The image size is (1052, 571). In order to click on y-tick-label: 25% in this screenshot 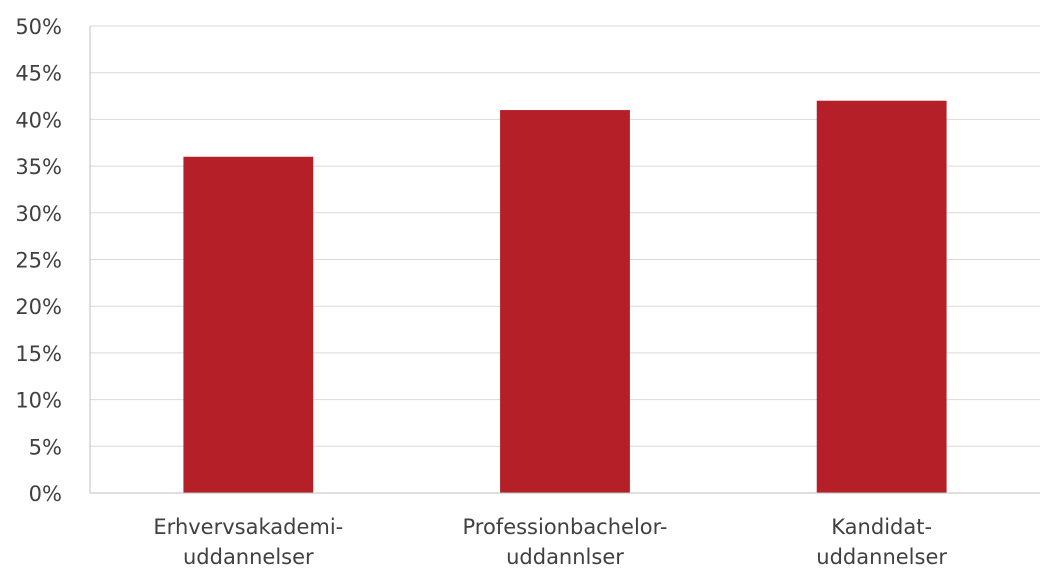, I will do `click(38, 261)`.